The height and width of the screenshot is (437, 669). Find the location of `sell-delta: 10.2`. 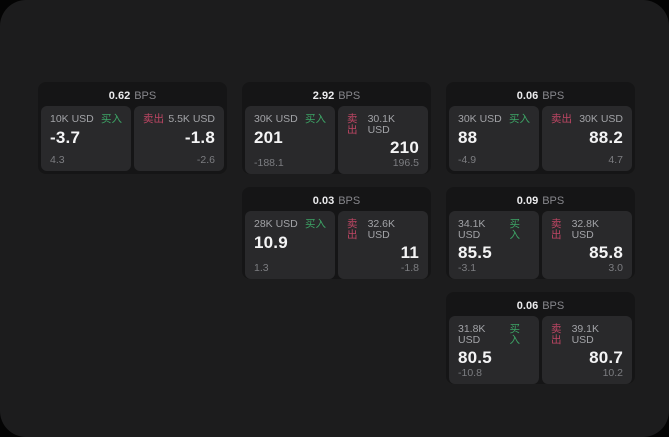

sell-delta: 10.2 is located at coordinates (612, 372).